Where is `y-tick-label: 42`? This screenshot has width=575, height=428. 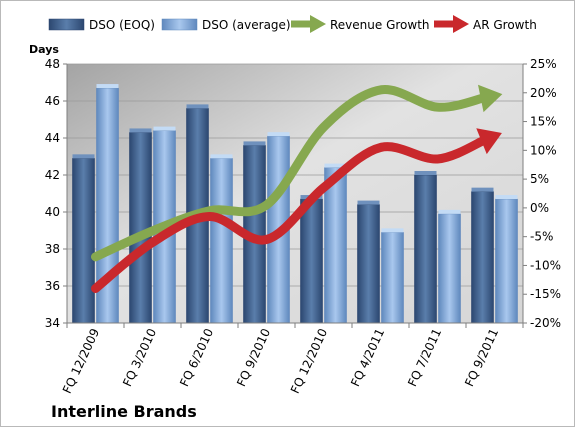 y-tick-label: 42 is located at coordinates (52, 175).